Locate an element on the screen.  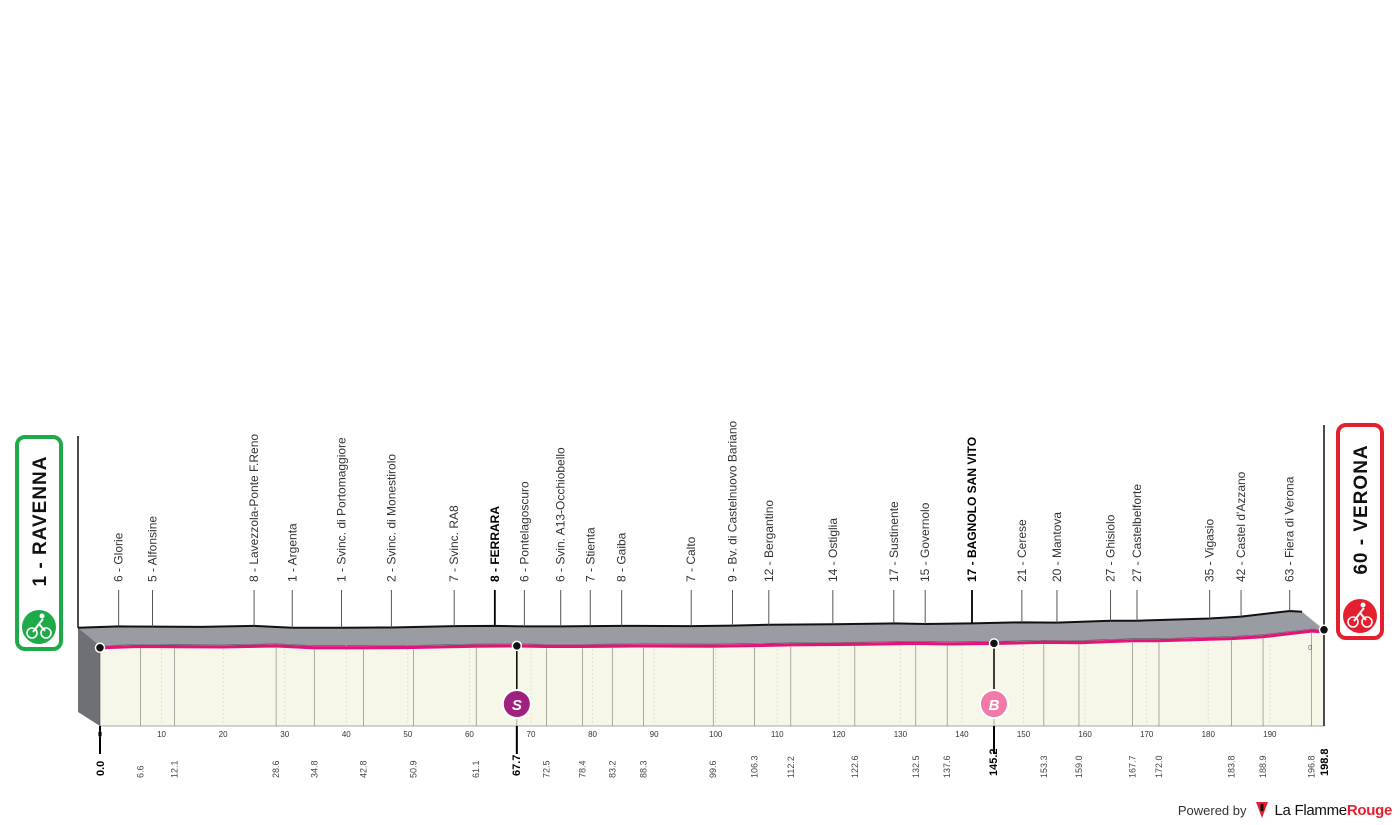
waypoint-label: 8 - Lavezzola-Ponte F.Reno is located at coordinates (254, 508).